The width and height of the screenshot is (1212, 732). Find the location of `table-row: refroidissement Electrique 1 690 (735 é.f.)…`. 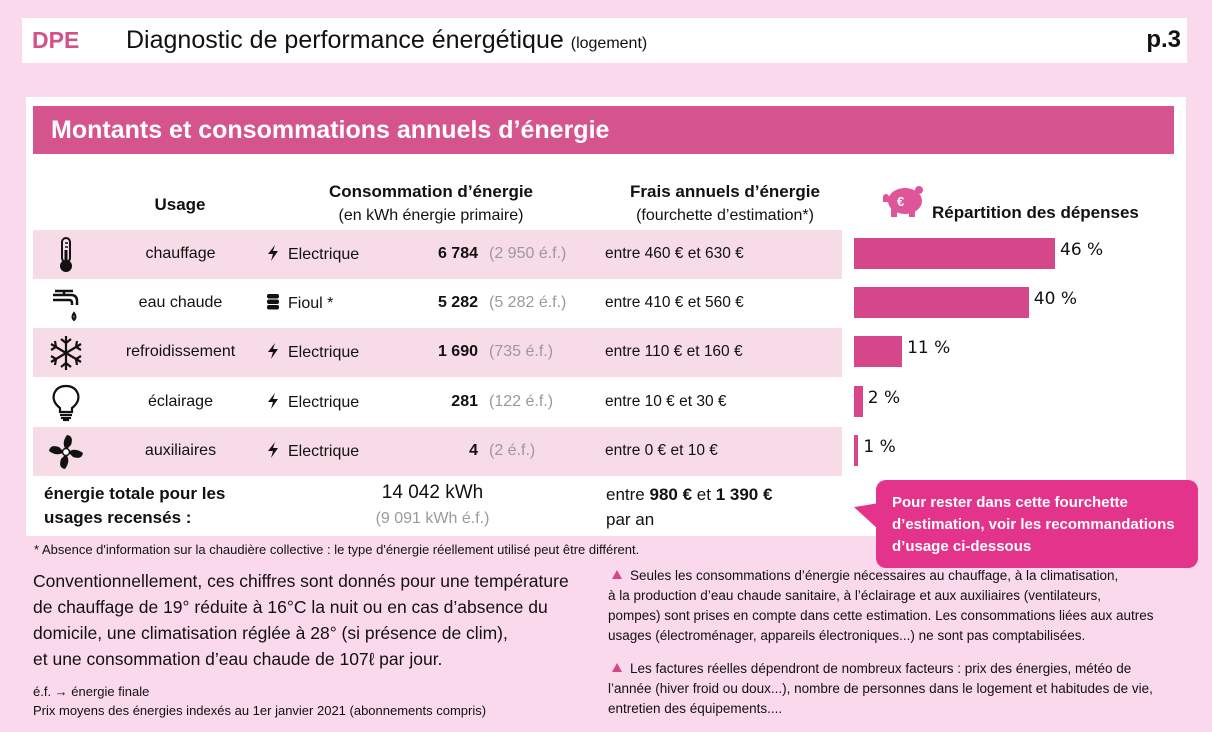

table-row: refroidissement Electrique 1 690 (735 é.f.)… is located at coordinates (437, 353).